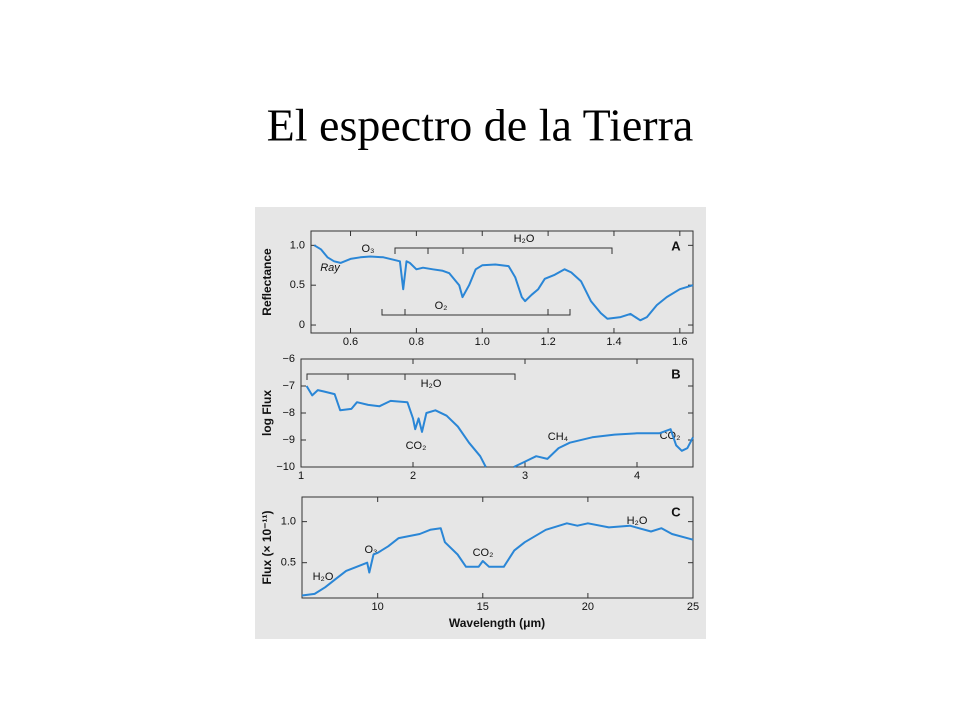  I want to click on x-tick-label: 20, so click(588, 607).